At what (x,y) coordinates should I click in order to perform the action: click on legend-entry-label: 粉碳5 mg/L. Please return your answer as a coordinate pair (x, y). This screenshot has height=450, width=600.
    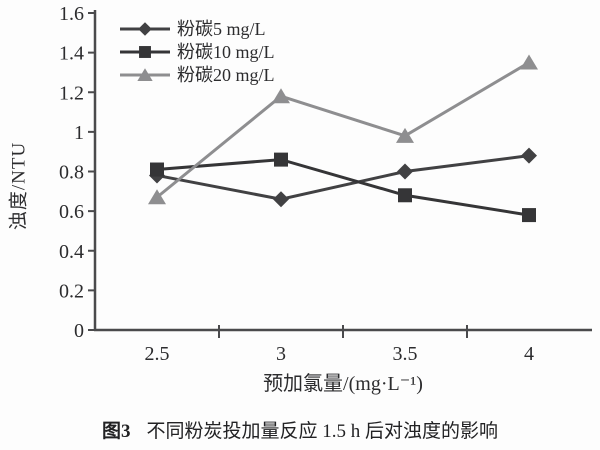
    Looking at the image, I should click on (221, 29).